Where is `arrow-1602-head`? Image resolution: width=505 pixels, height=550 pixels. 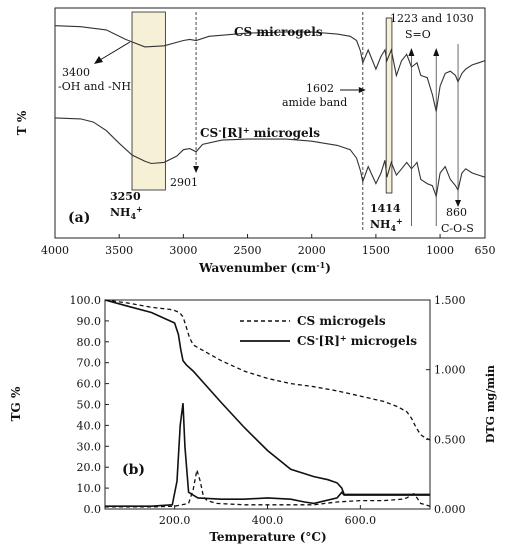
arrow-1602-head is located at coordinates (362, 90).